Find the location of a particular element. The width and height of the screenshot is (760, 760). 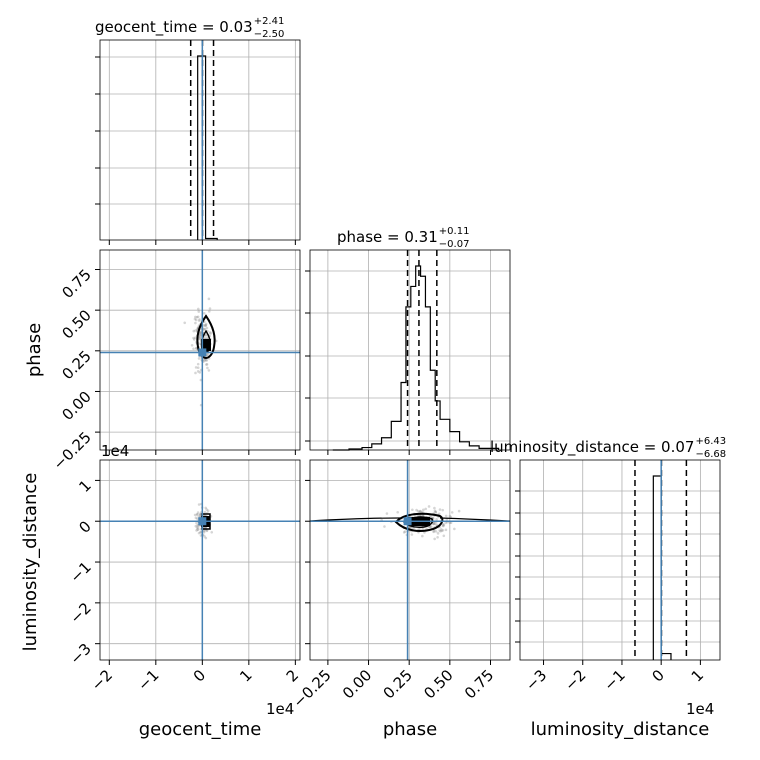

grid-ld-vs-geocent-time is located at coordinates (200, 560).